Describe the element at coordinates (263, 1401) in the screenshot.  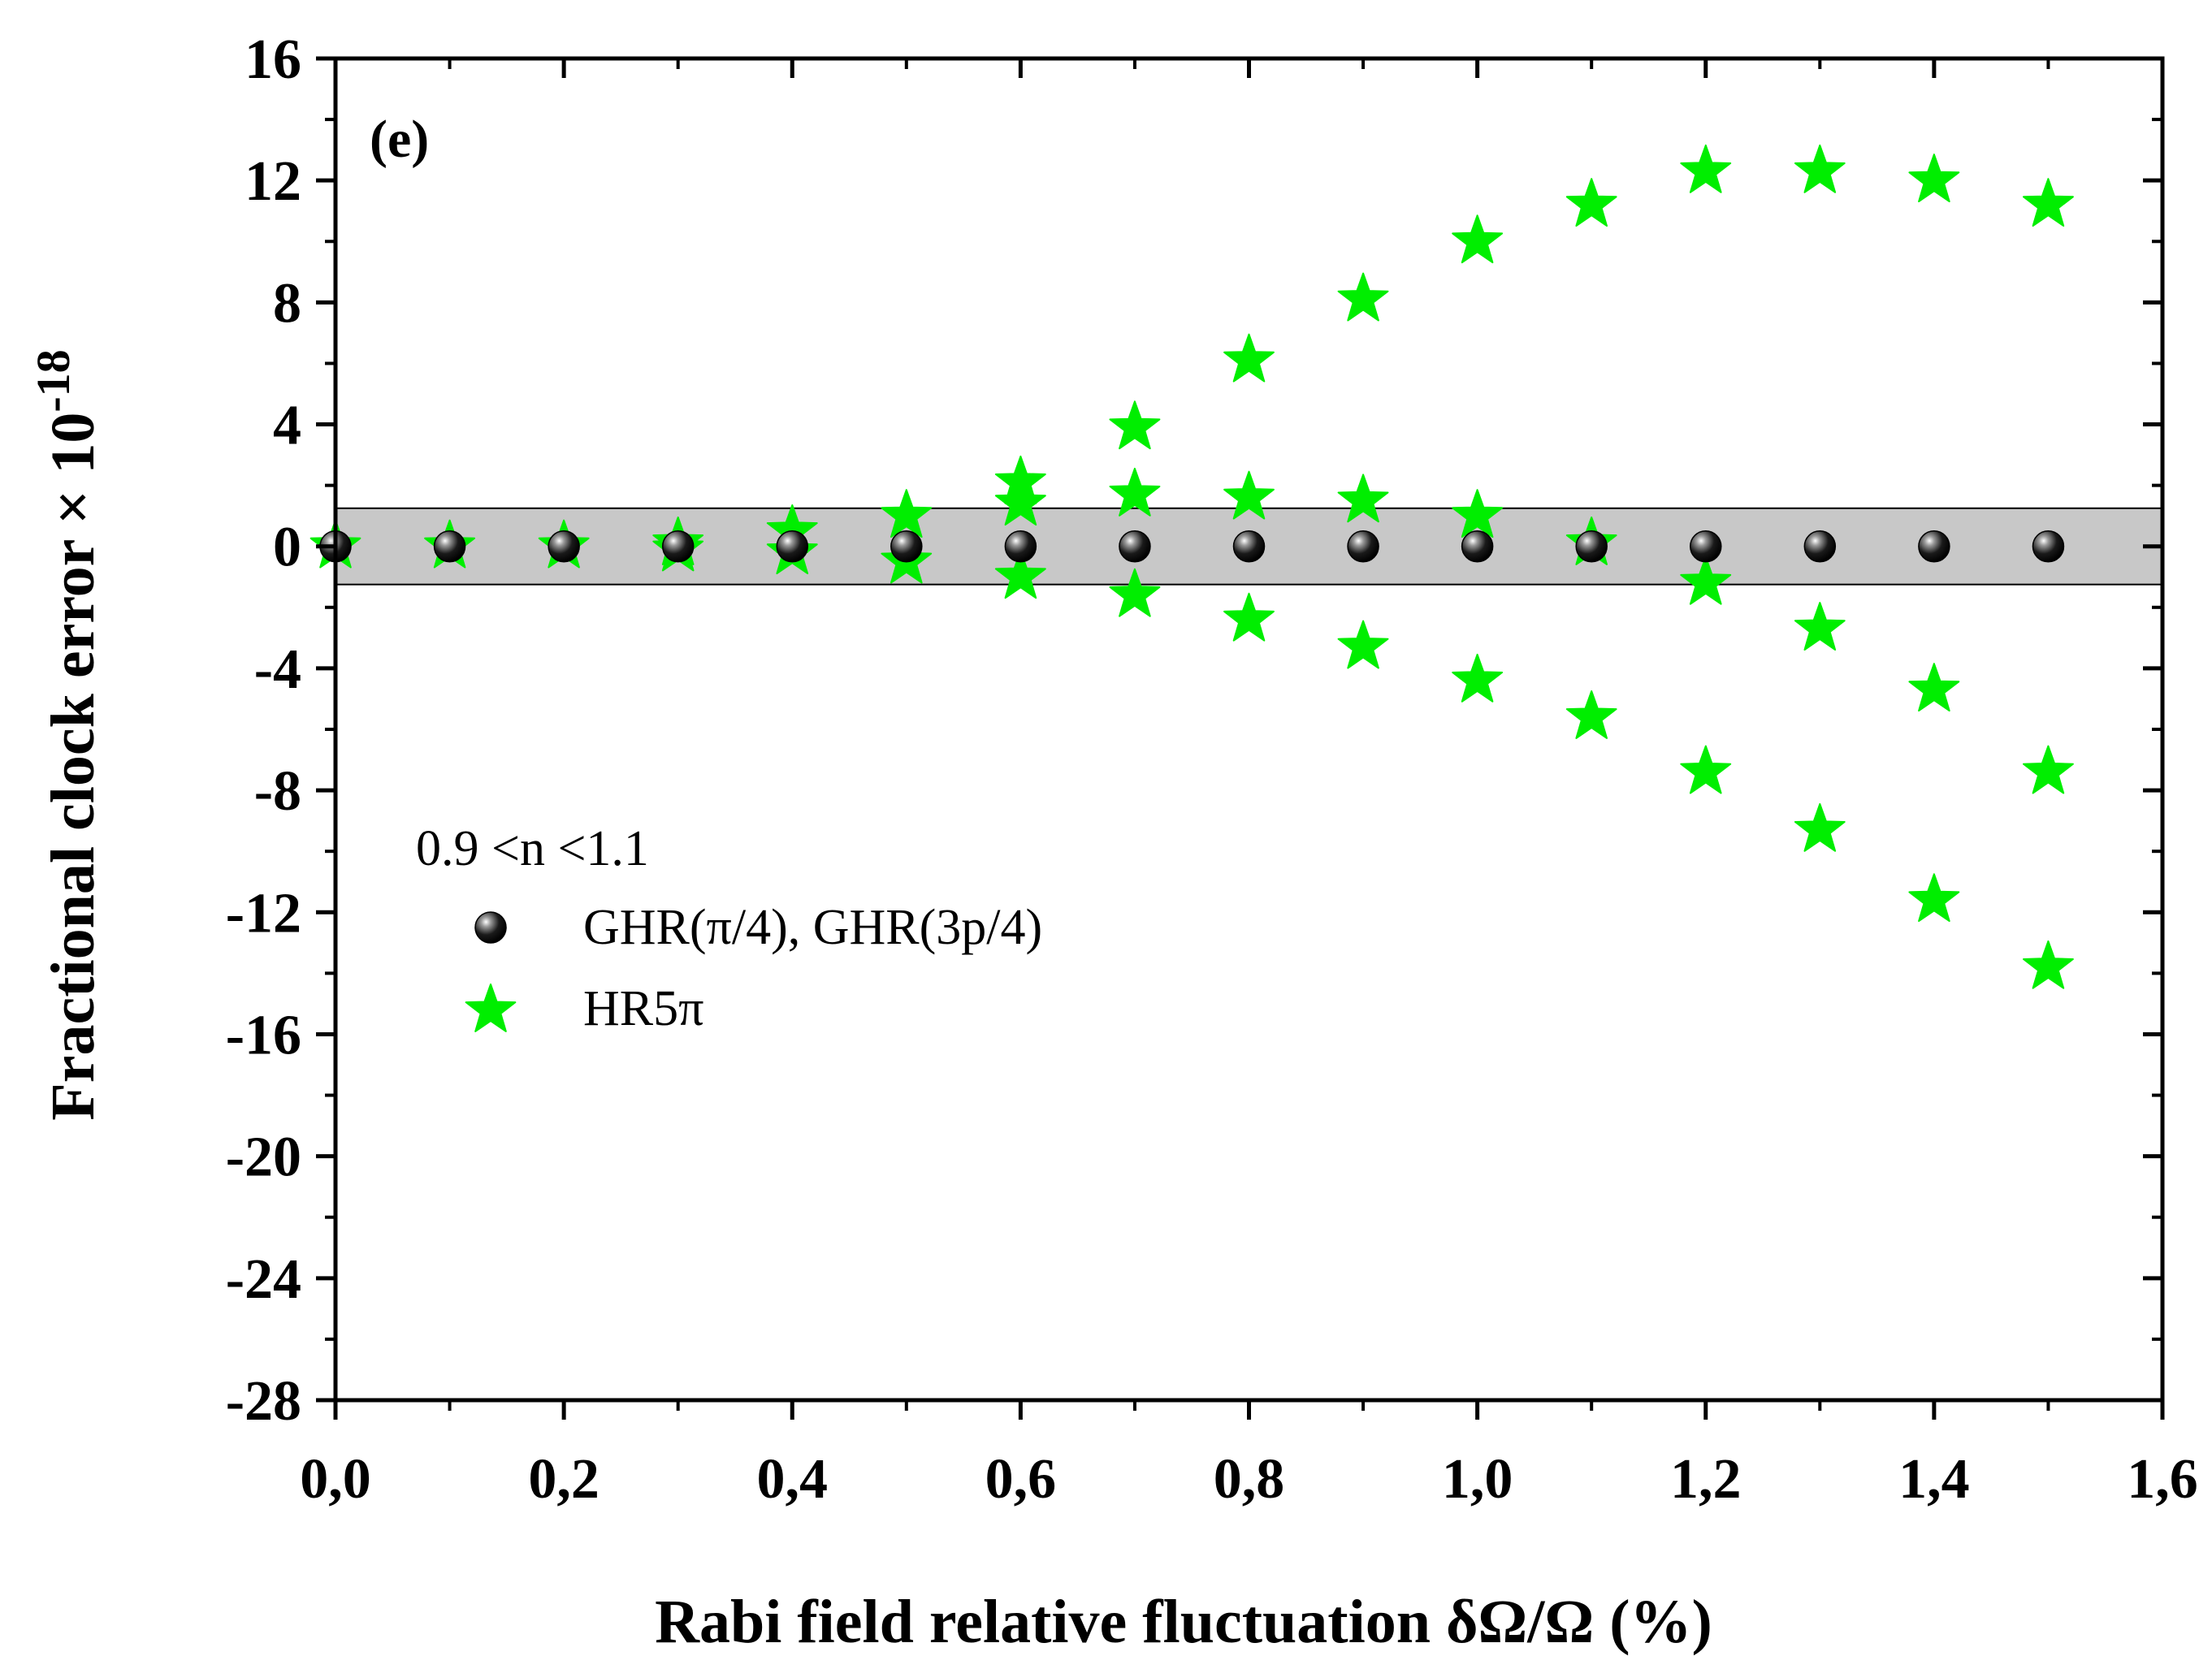
I see `y-tick-label: -28` at that location.